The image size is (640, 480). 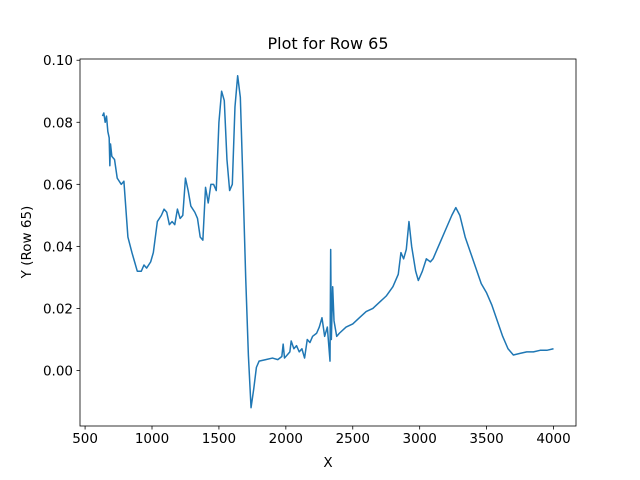 What do you see at coordinates (553, 439) in the screenshot?
I see `x-tick-label: 4000` at bounding box center [553, 439].